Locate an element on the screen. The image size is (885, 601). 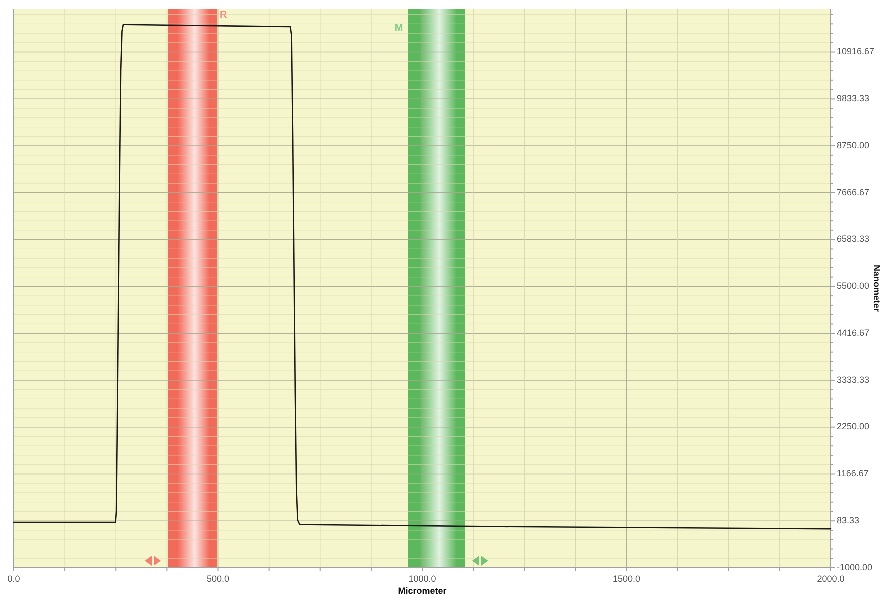
y-tick-label: 7666.67 is located at coordinates (853, 192).